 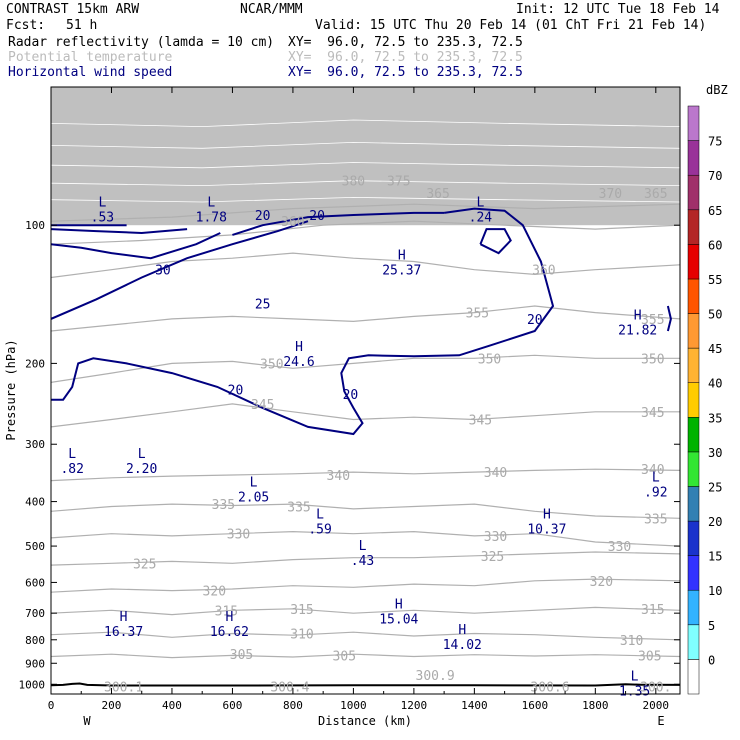 What do you see at coordinates (435, 676) in the screenshot?
I see `theta-label: 300.9` at bounding box center [435, 676].